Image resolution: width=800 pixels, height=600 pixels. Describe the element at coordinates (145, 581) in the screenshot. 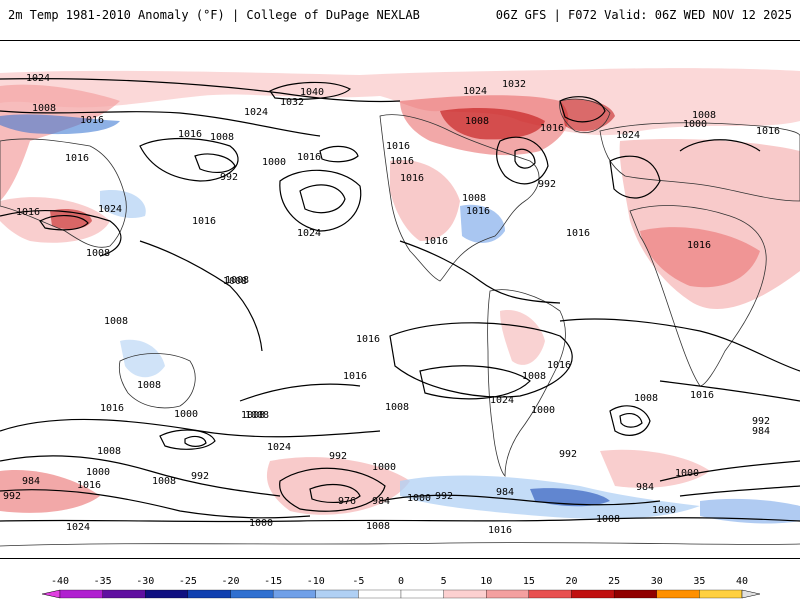

I see `colorbar-tick-label: -30` at that location.